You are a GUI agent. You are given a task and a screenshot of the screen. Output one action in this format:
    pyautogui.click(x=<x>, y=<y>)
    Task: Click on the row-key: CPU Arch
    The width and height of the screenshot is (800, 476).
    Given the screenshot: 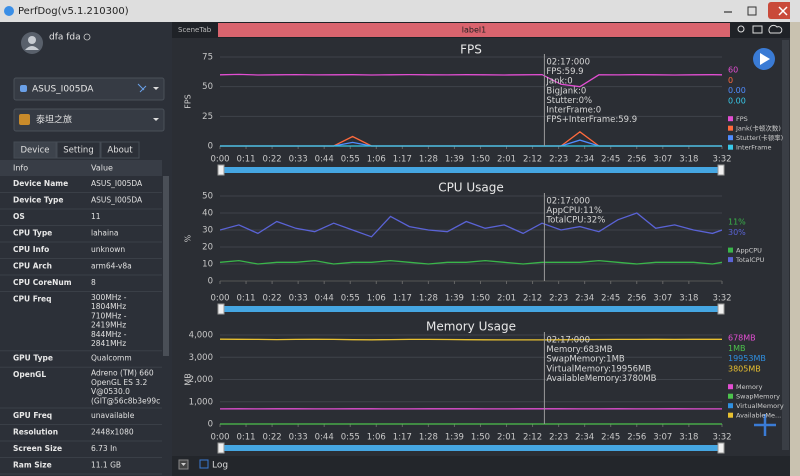 What is the action you would take?
    pyautogui.click(x=32, y=266)
    